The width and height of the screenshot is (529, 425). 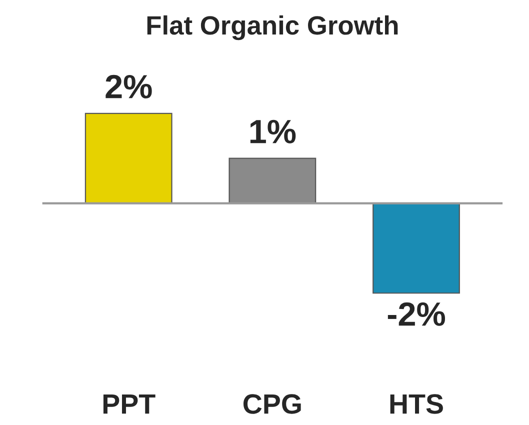 What do you see at coordinates (272, 27) in the screenshot?
I see `chart-title: Flat Organic Growth` at bounding box center [272, 27].